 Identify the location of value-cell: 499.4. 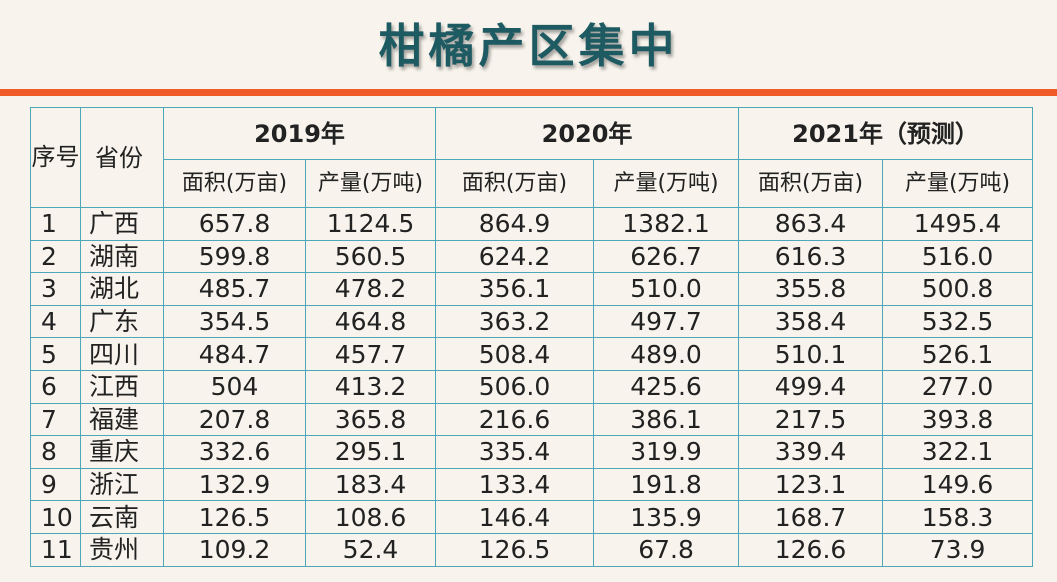
(811, 386).